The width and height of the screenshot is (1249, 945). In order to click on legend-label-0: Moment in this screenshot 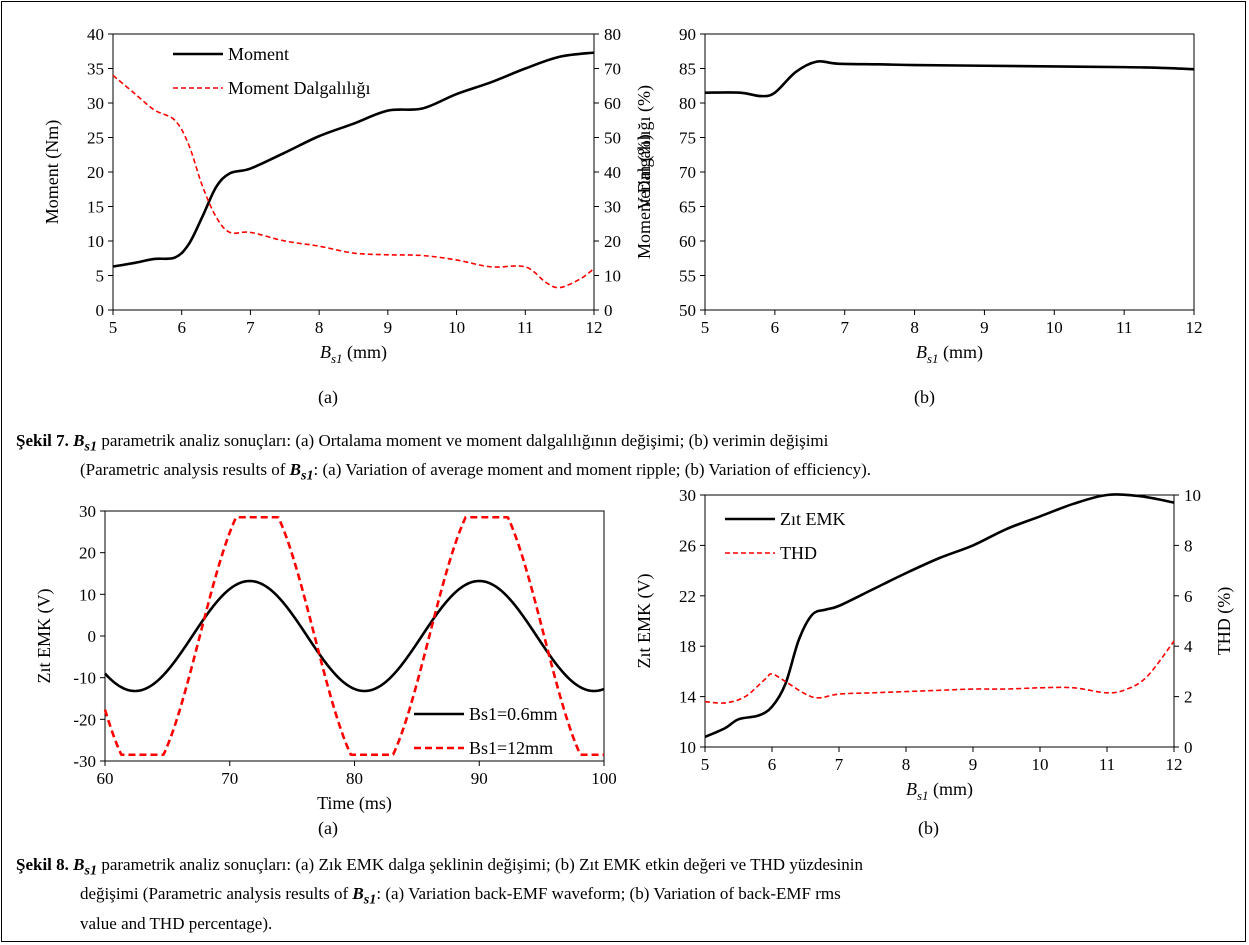, I will do `click(258, 54)`.